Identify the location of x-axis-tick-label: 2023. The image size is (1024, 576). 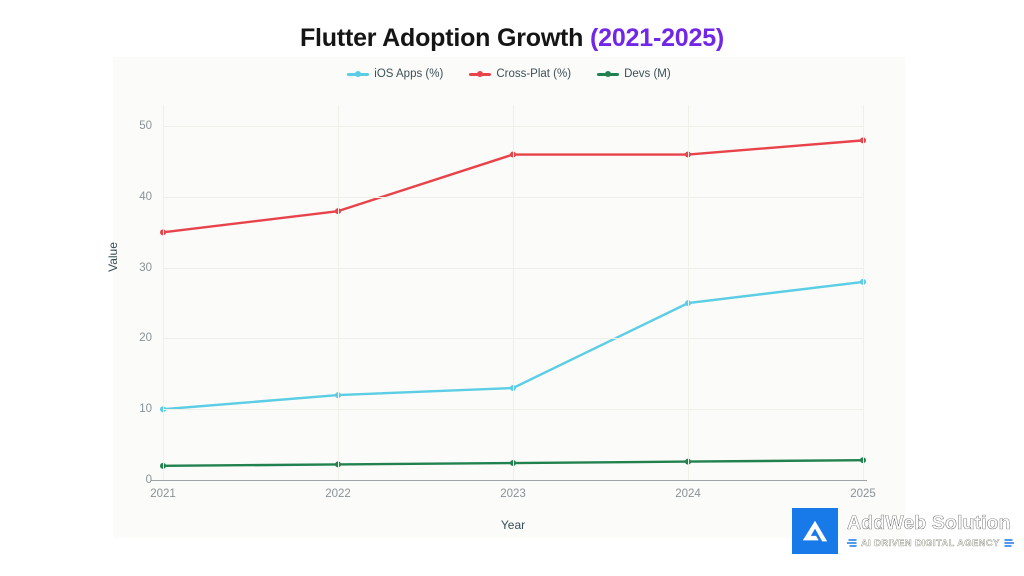
(513, 494).